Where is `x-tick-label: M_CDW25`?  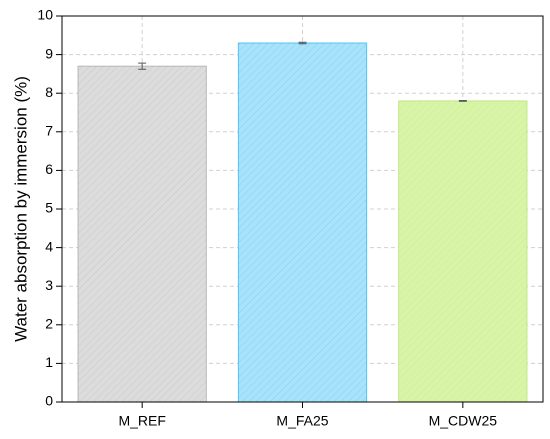 x-tick-label: M_CDW25 is located at coordinates (463, 421).